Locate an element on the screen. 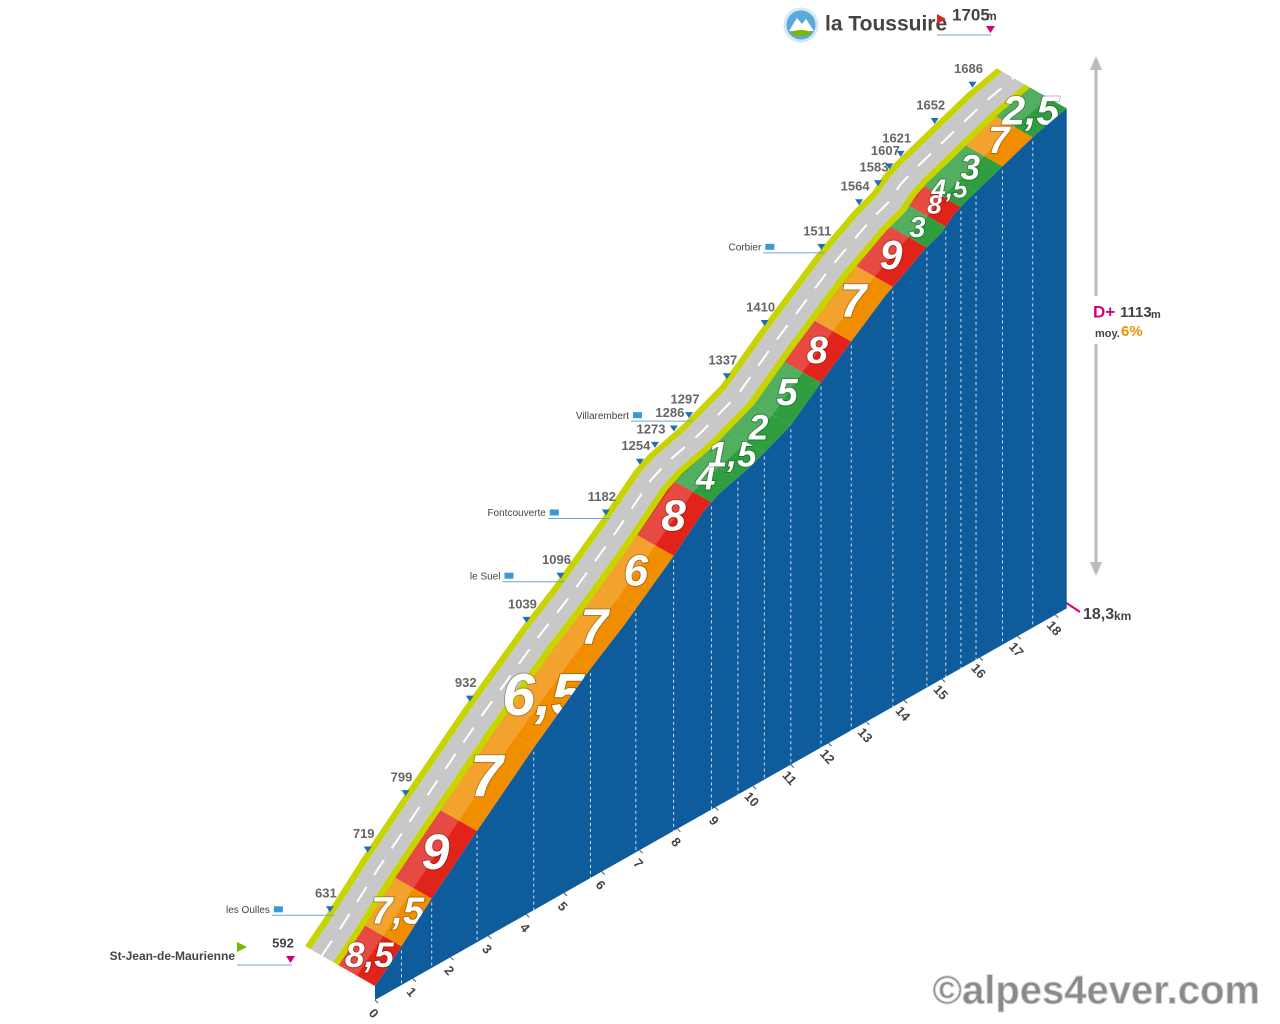 This screenshot has height=1024, width=1280. gain-value: 1113 is located at coordinates (1136, 312).